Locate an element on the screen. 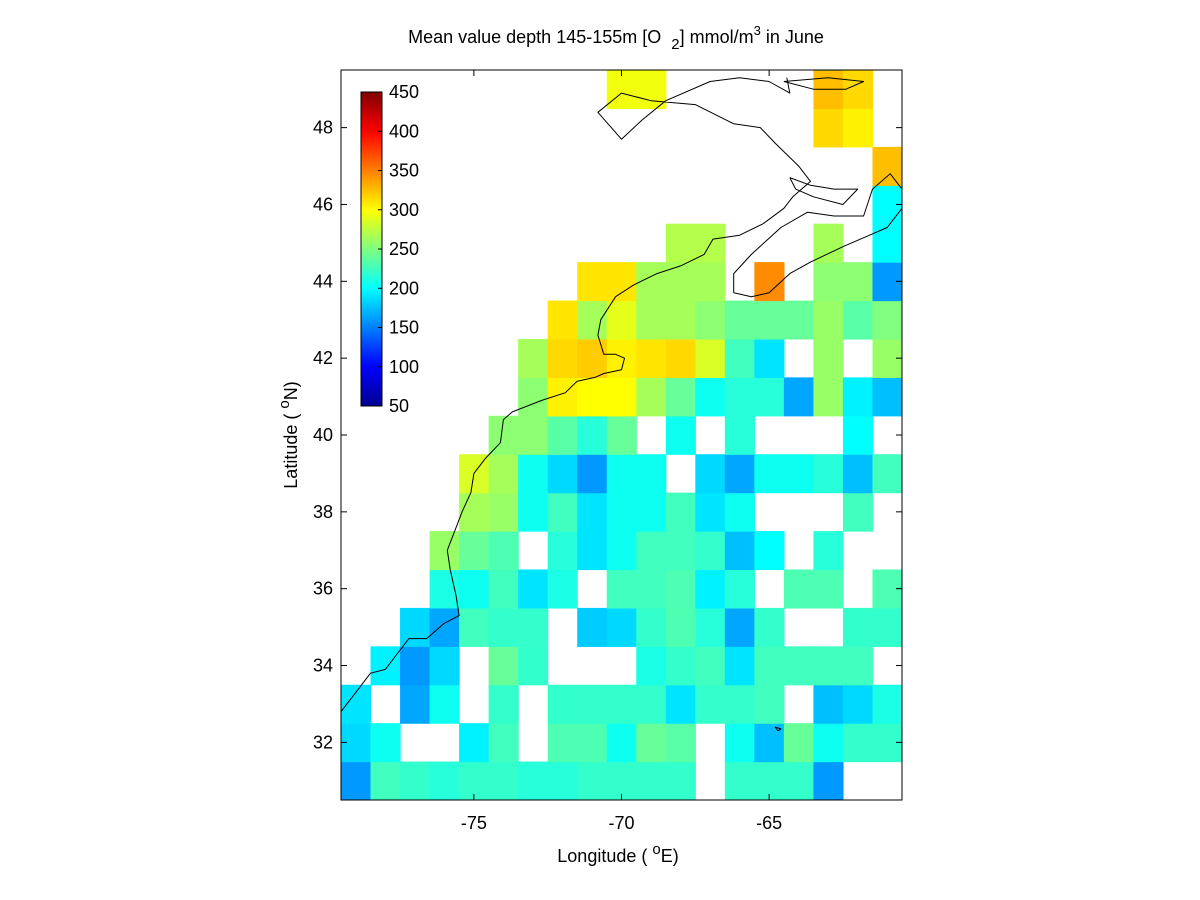 The image size is (1200, 900). colorbar-tick-label-6: 150 is located at coordinates (404, 328).